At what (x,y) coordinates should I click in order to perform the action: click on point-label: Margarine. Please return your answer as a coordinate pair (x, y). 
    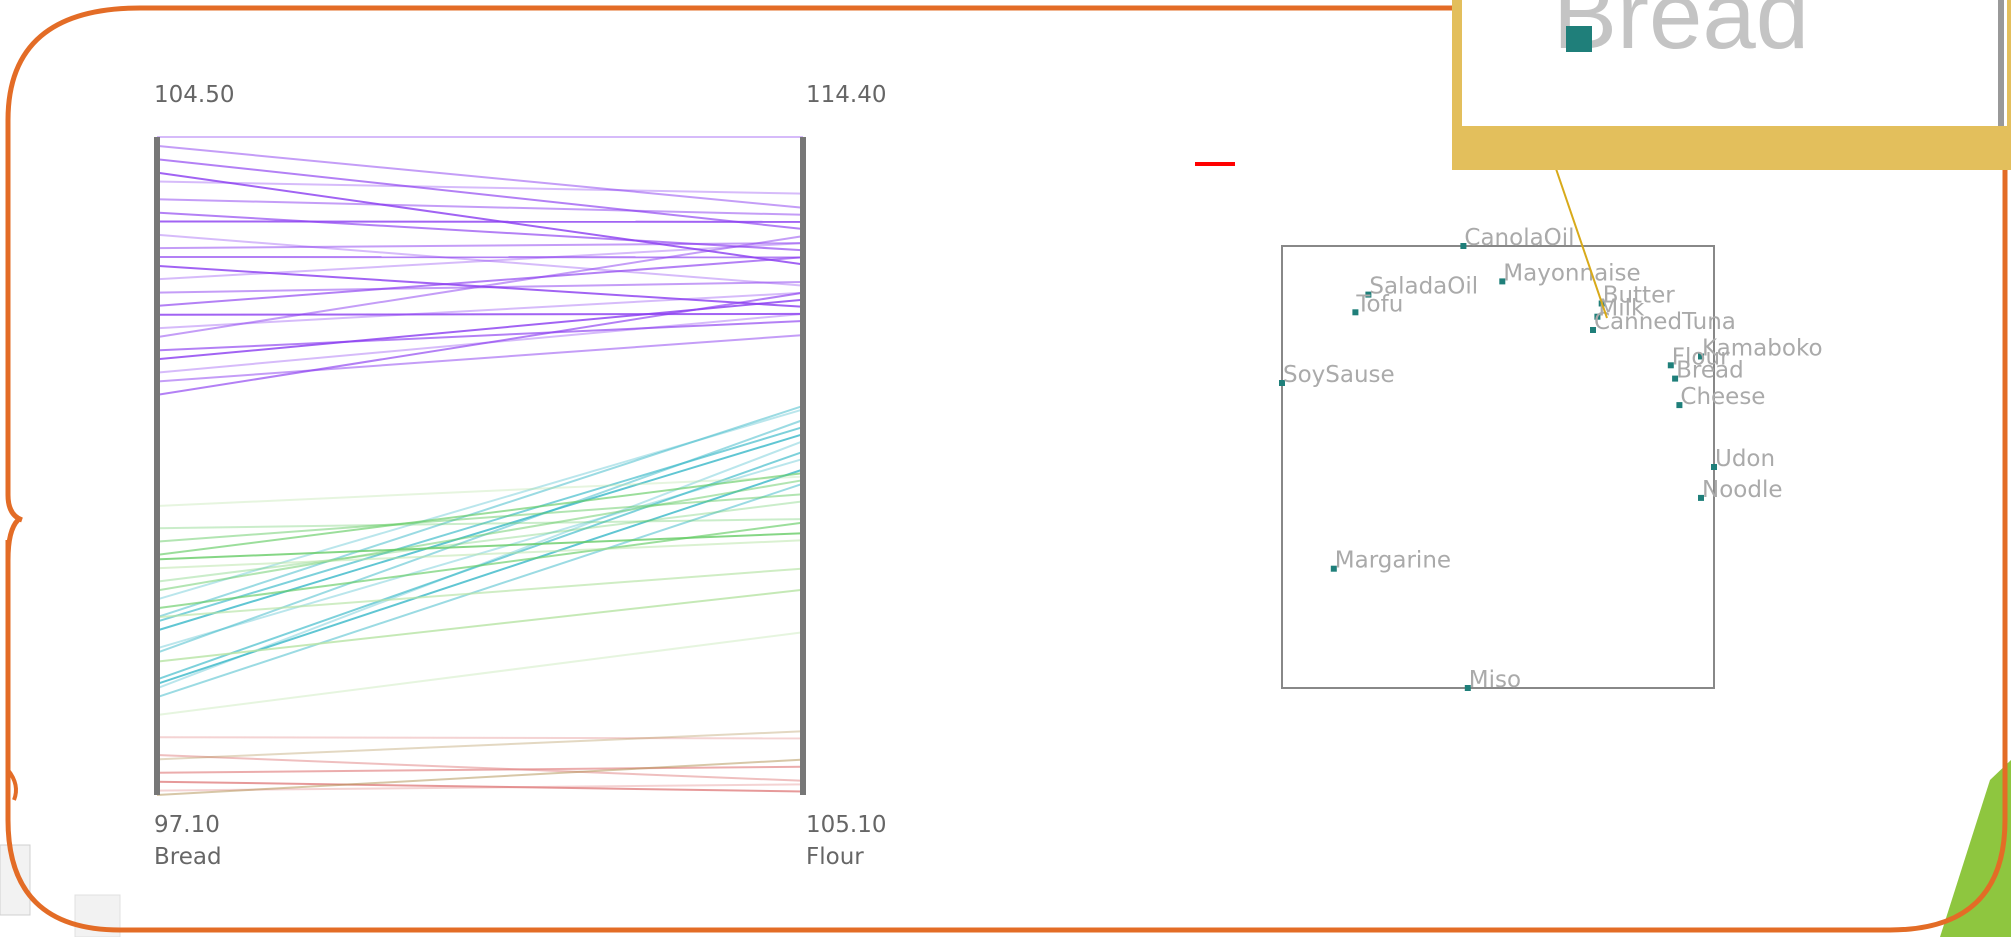
    Looking at the image, I should click on (1393, 561).